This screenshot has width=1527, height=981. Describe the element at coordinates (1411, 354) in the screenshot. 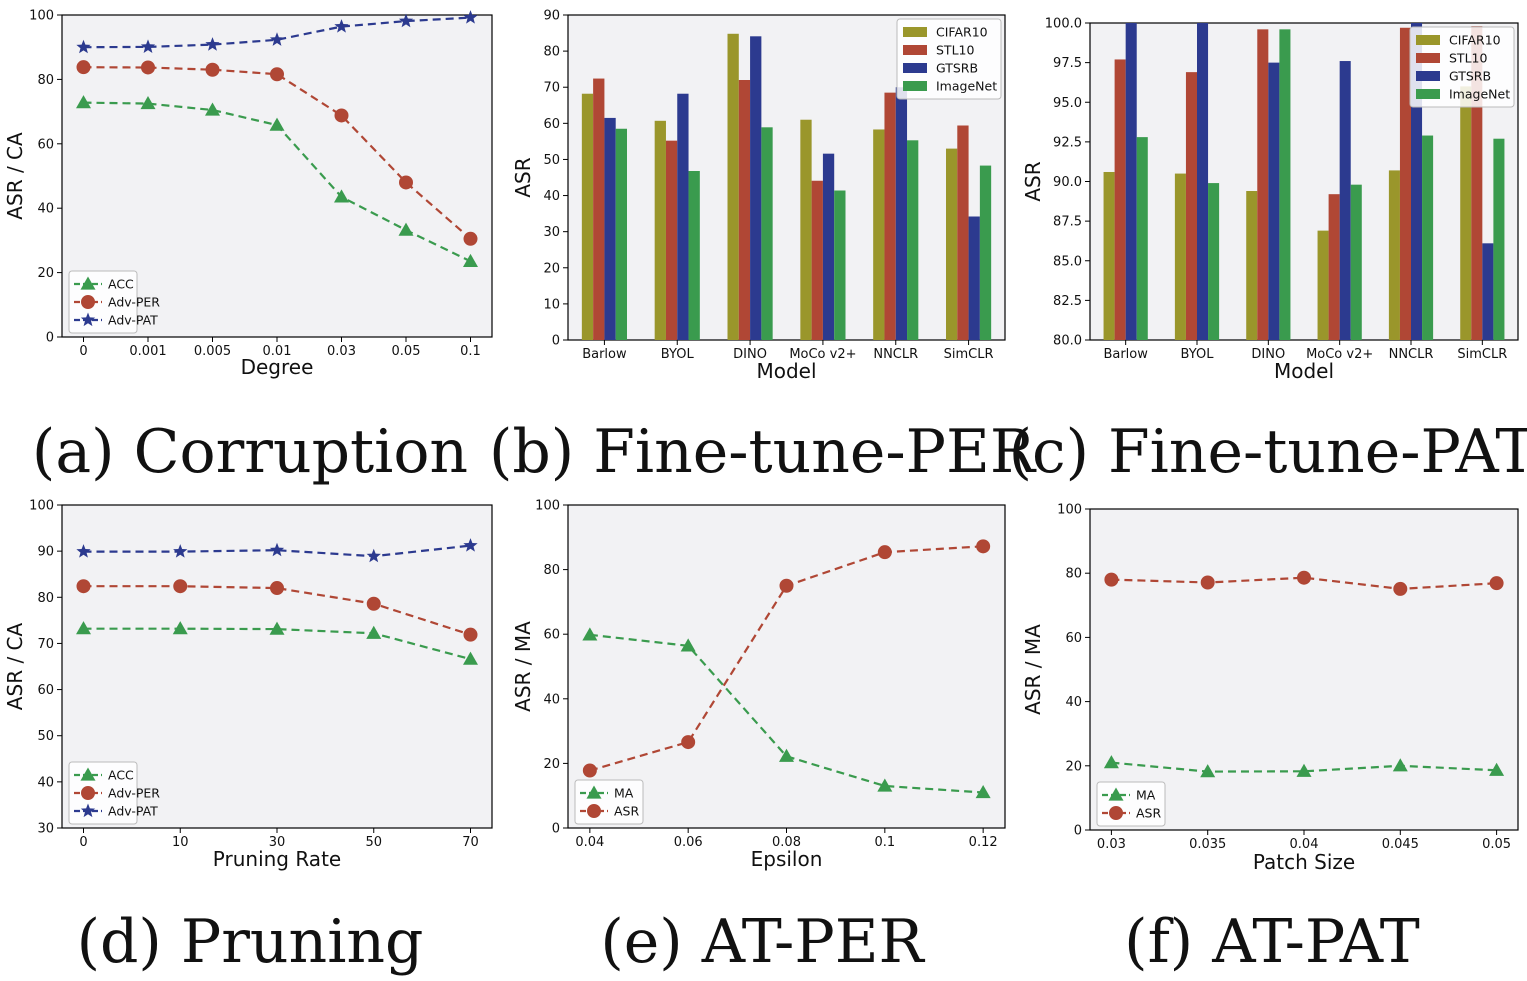

I see `x-tick-label: NNCLR` at that location.